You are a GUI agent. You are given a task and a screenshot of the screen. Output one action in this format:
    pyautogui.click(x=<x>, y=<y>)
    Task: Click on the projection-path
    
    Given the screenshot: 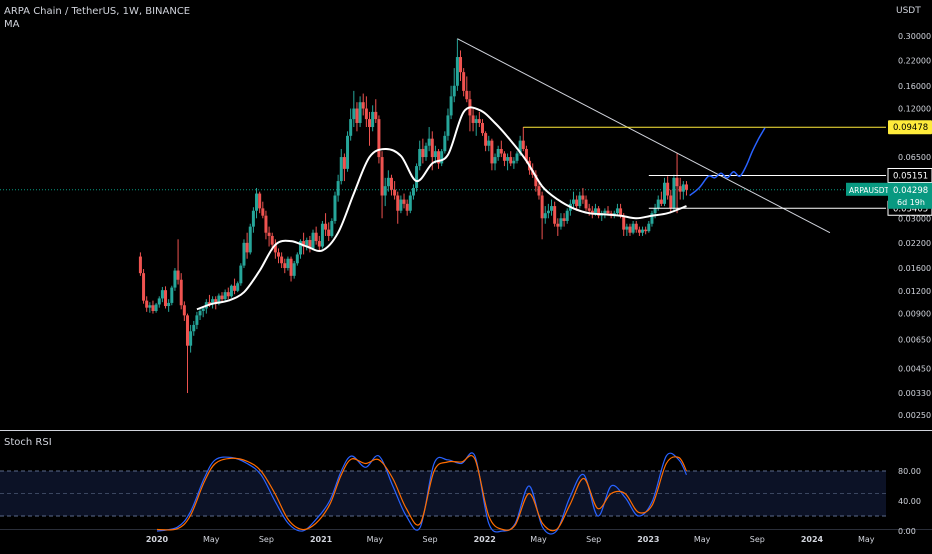 What is the action you would take?
    pyautogui.click(x=727, y=162)
    